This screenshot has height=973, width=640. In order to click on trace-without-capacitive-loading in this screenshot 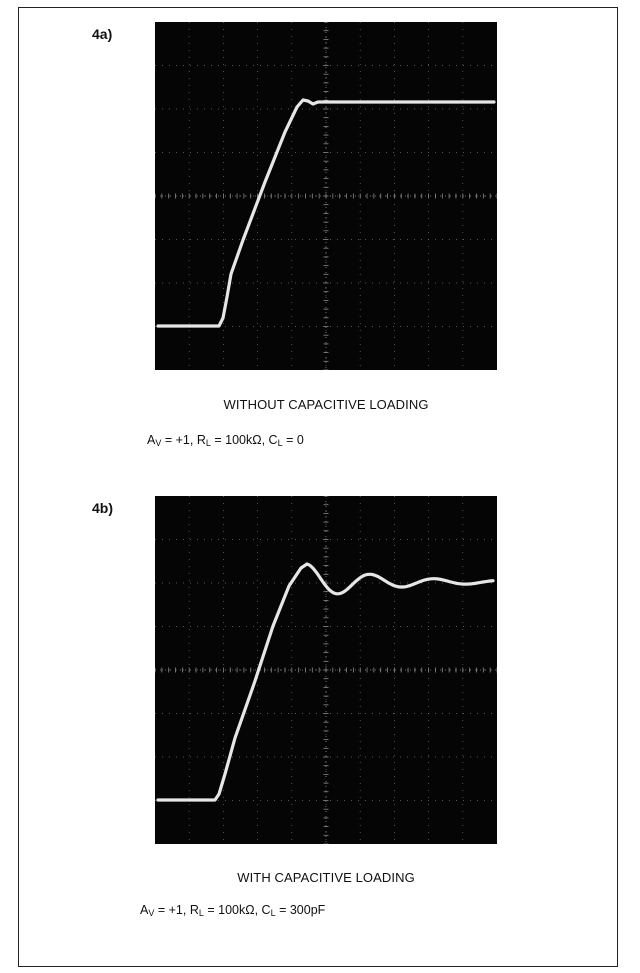, I will do `click(326, 213)`.